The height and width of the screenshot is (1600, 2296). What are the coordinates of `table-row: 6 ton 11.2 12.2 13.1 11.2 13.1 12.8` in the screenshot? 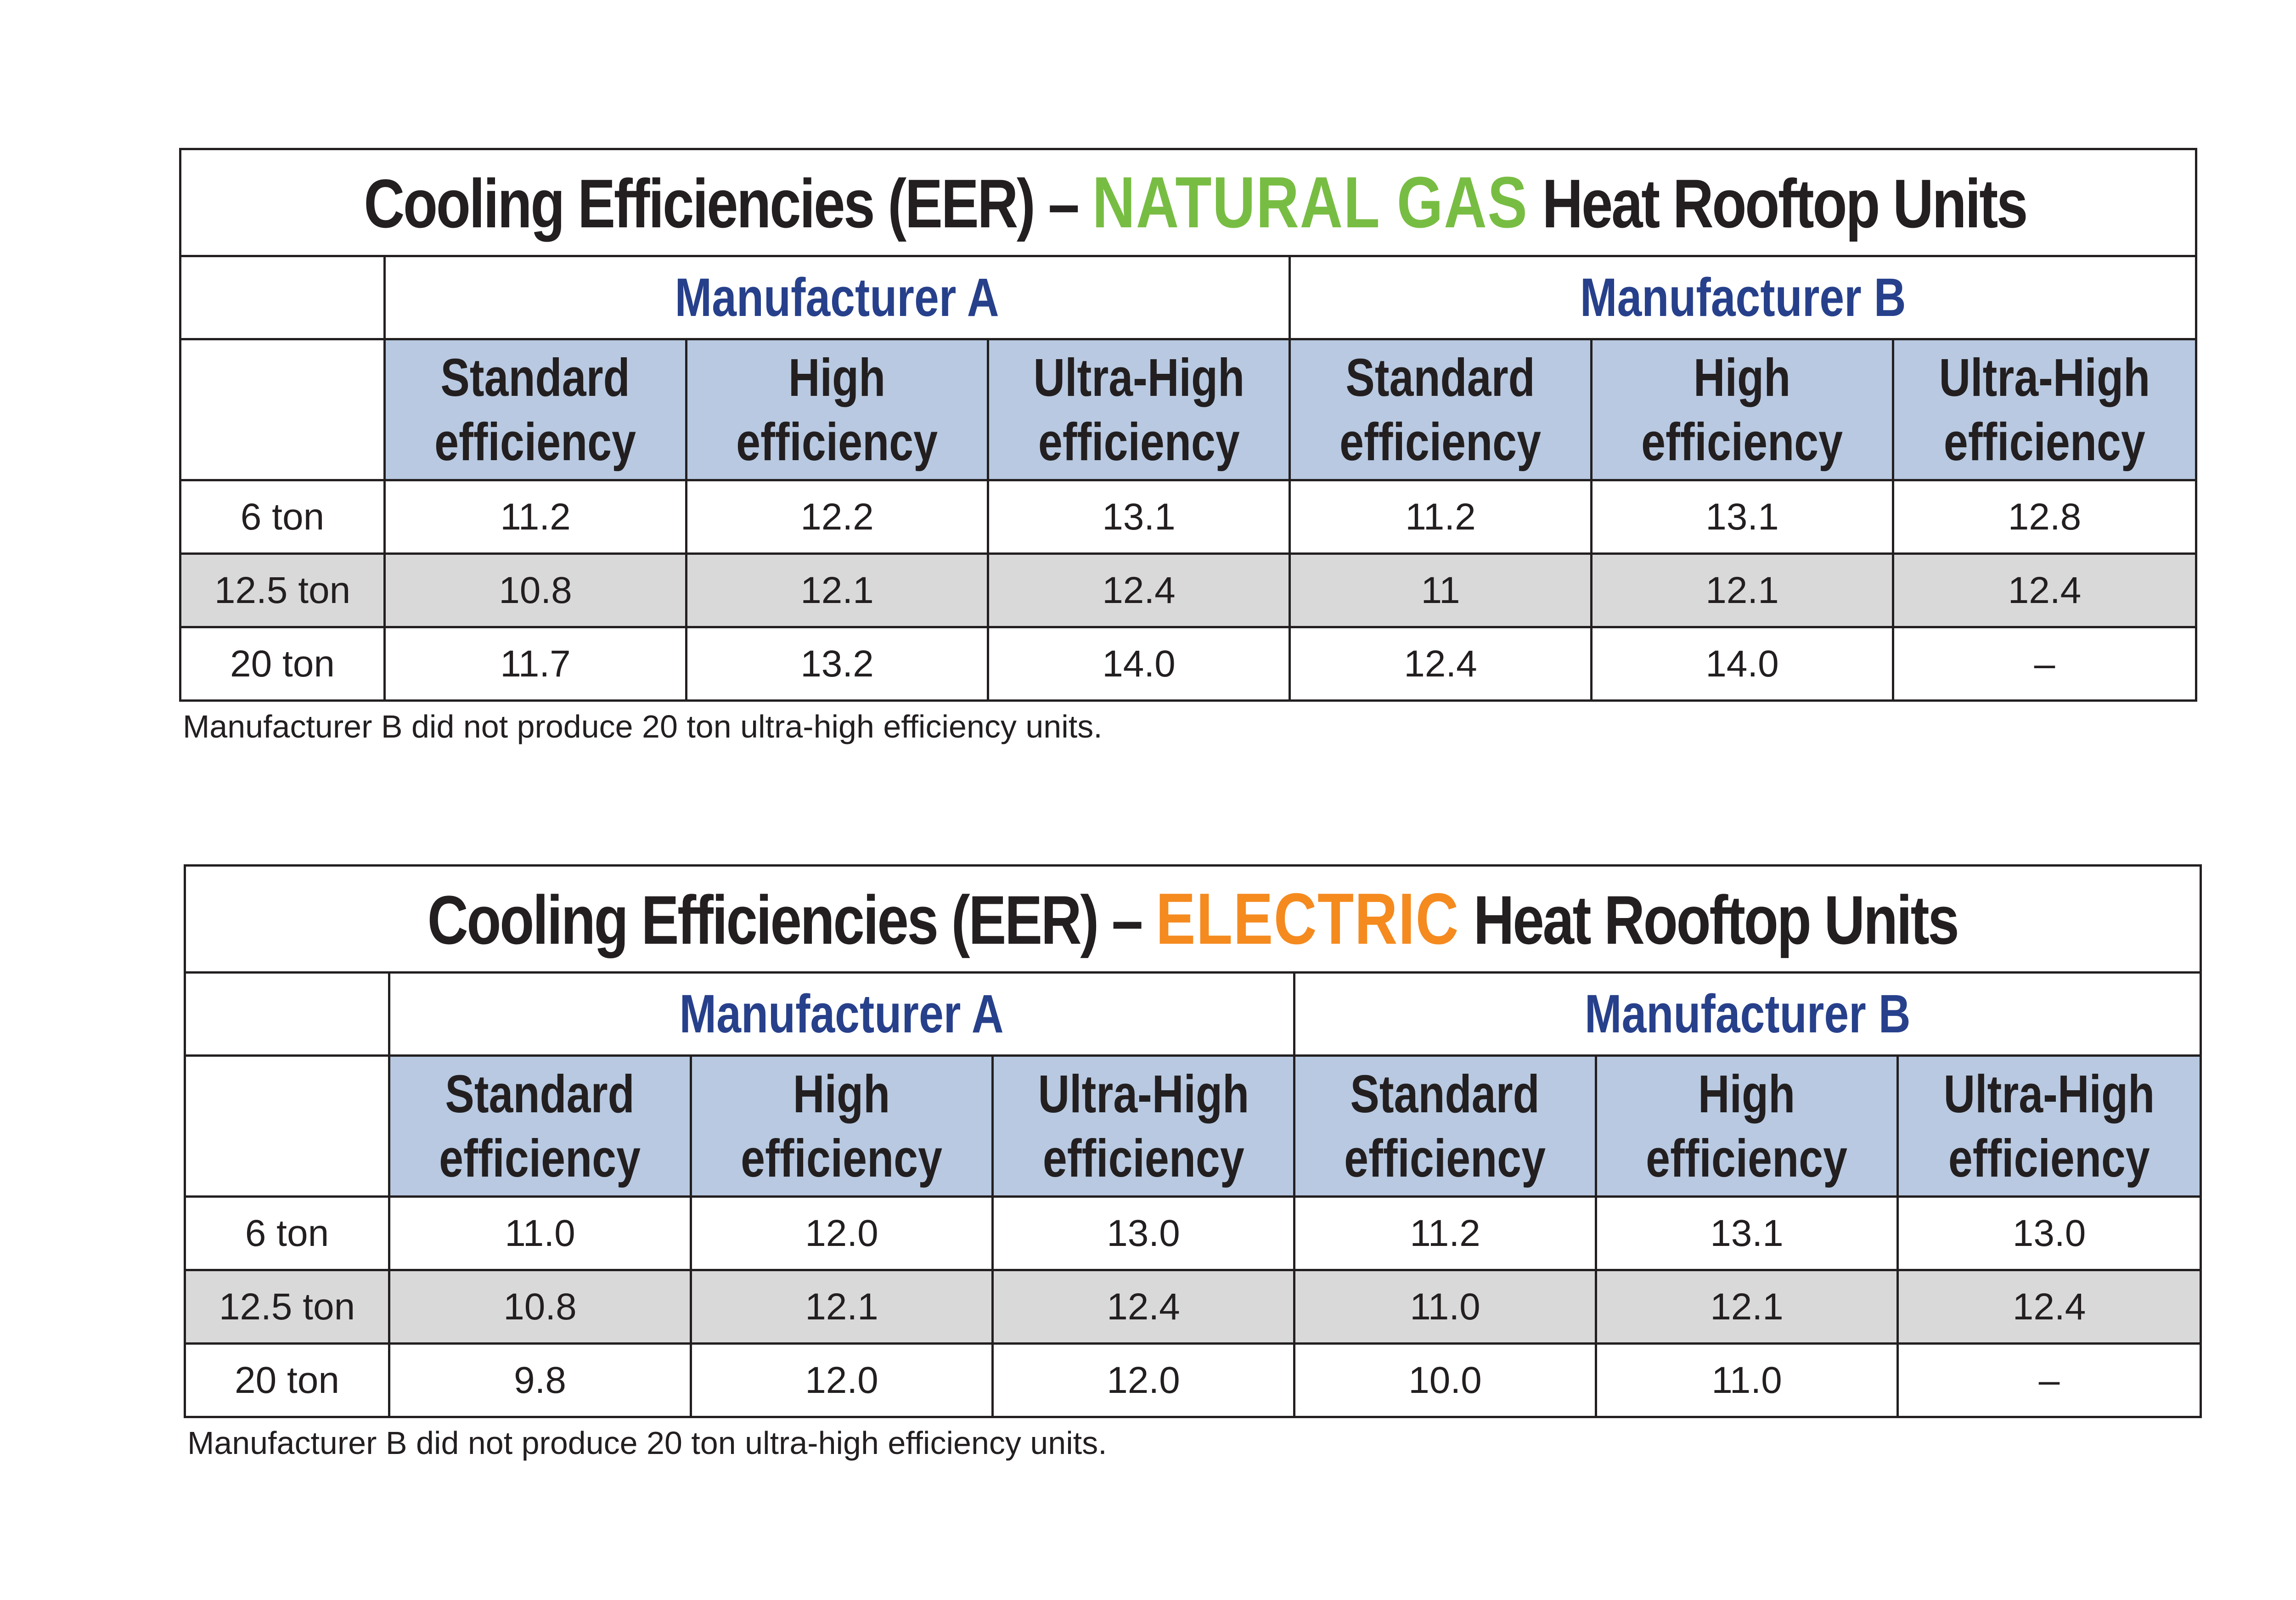 It's located at (1188, 517).